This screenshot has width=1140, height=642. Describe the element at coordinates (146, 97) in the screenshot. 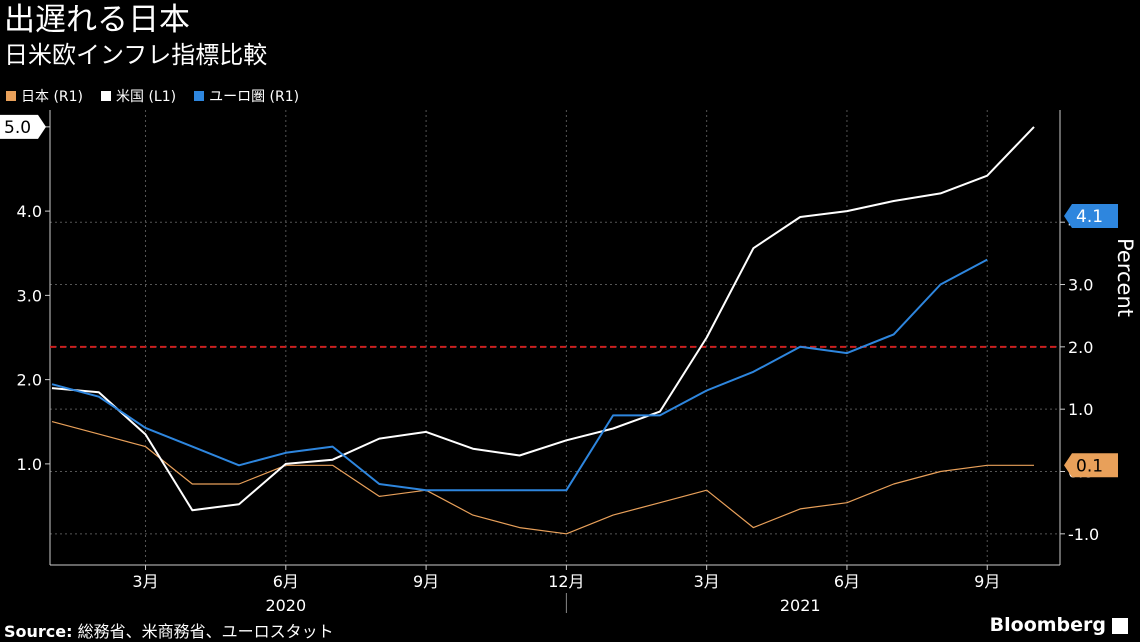

I see `legend-label-us: 米国 (L1)` at that location.